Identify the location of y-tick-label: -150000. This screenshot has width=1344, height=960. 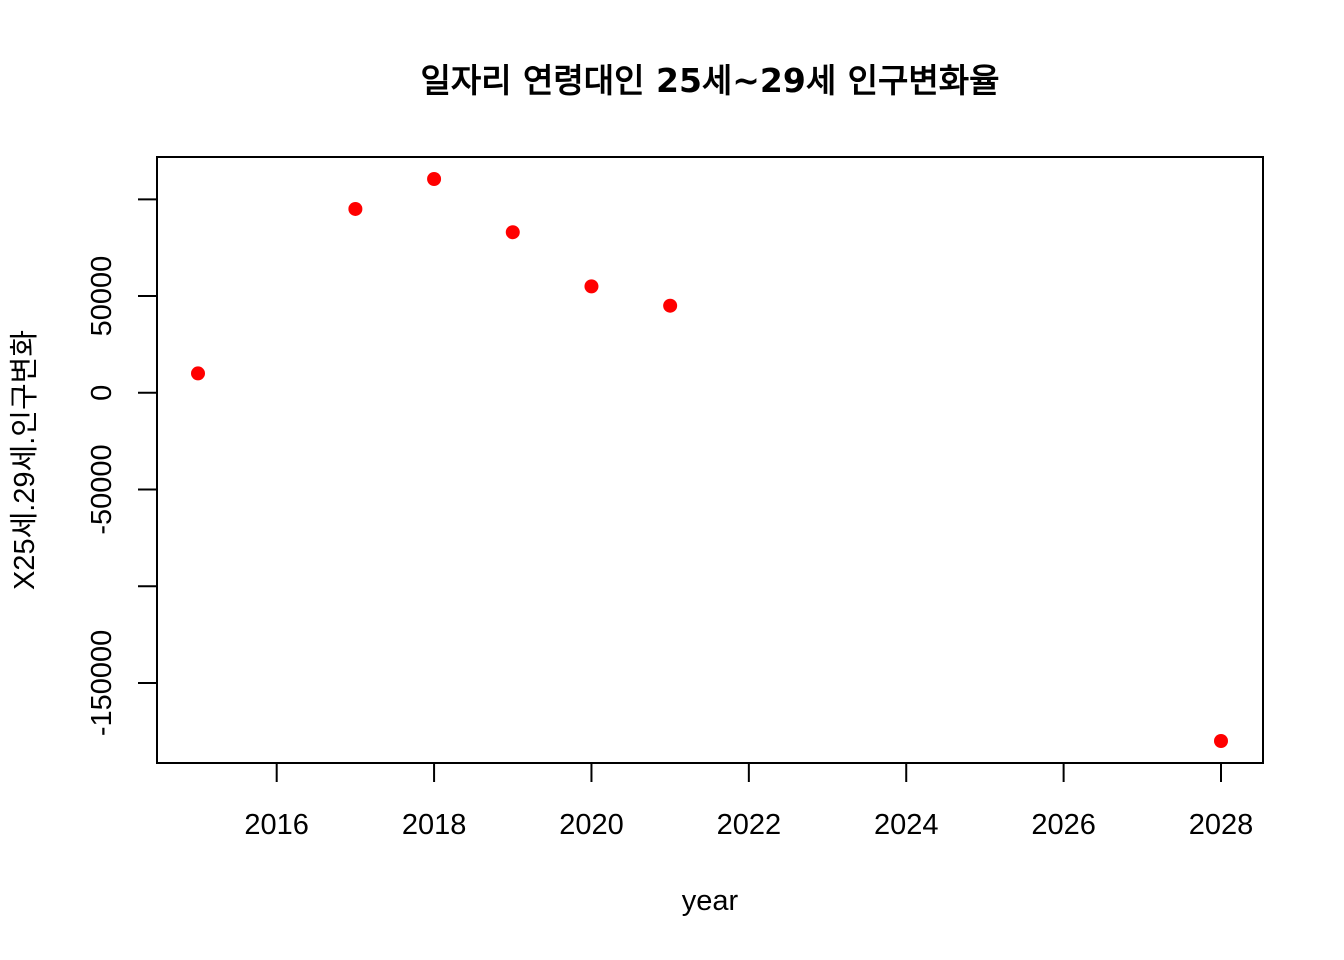
(102, 683).